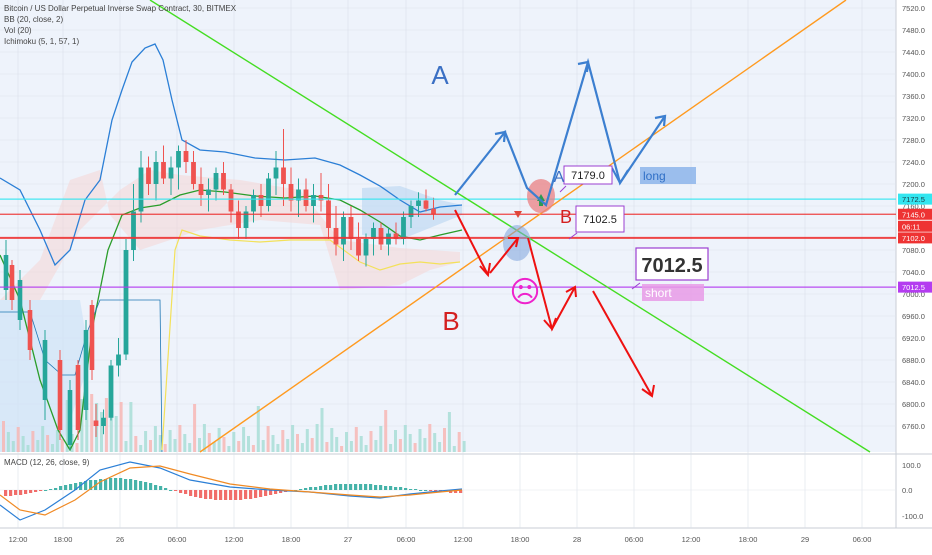  What do you see at coordinates (520, 539) in the screenshot?
I see `x-tick-9: 18:00` at bounding box center [520, 539].